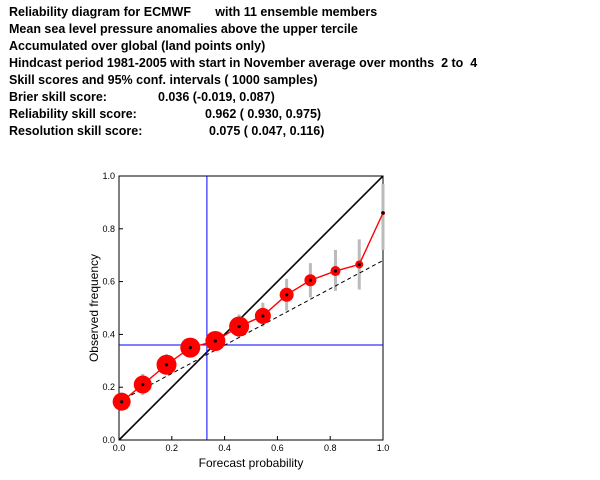  I want to click on x-tick-label: 0.8, so click(330, 448).